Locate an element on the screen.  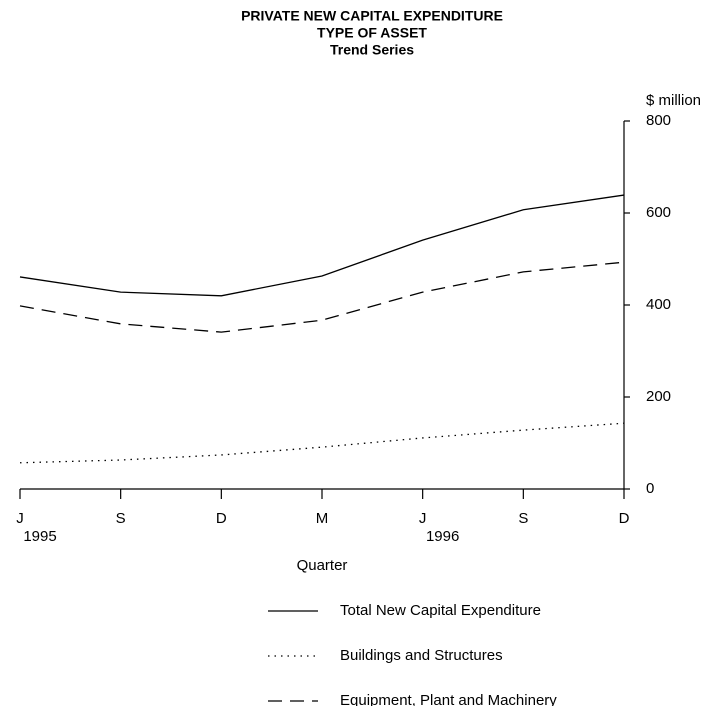
y-tick-label: 0 is located at coordinates (650, 488).